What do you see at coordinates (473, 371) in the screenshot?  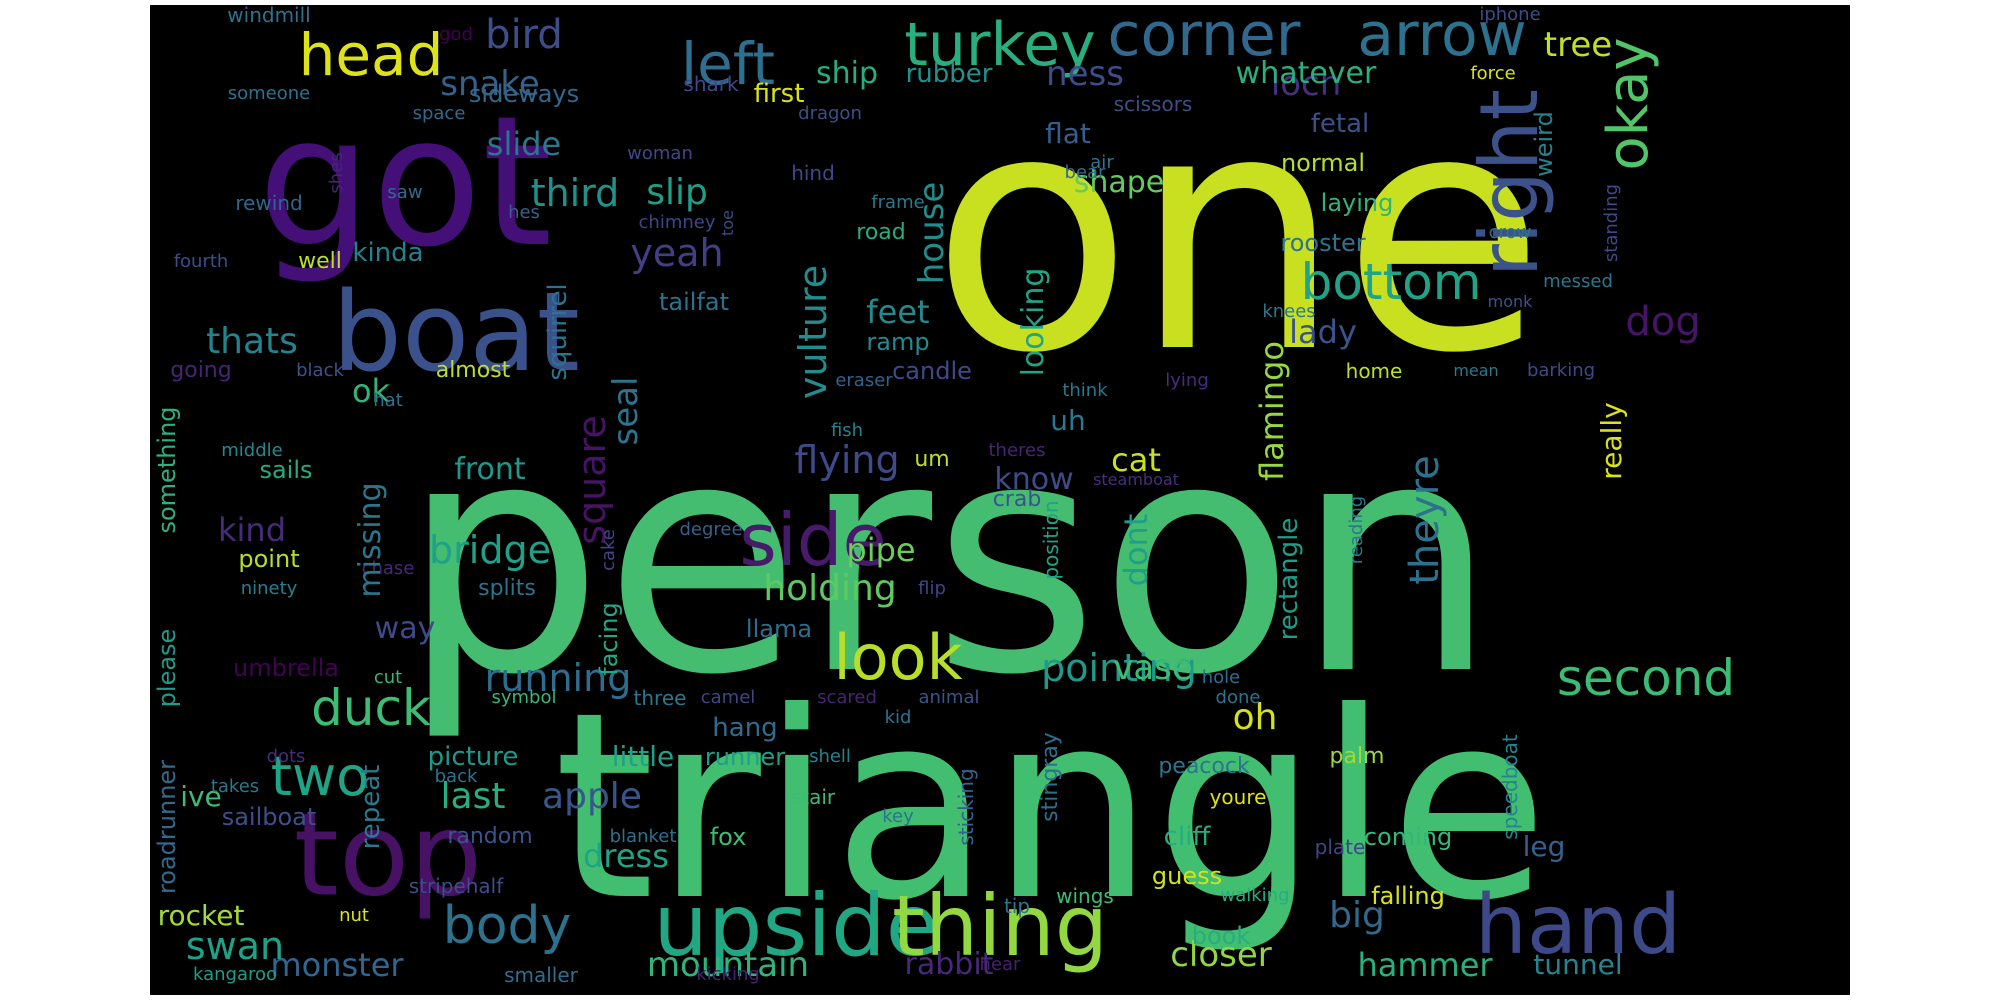 I see `cloud-word: almost` at bounding box center [473, 371].